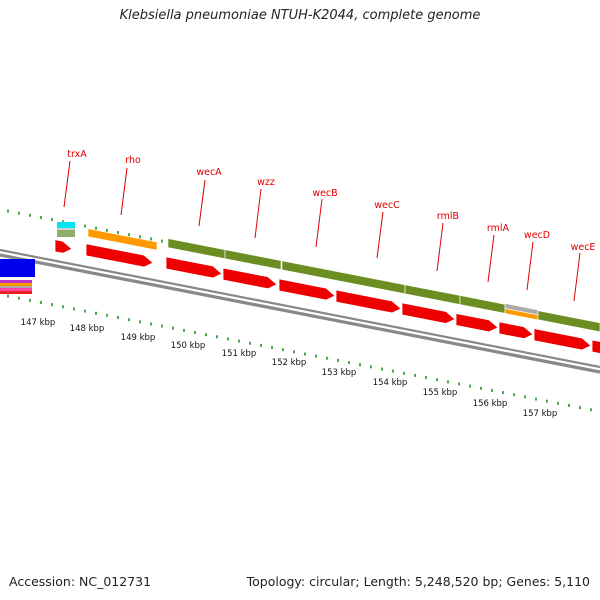 The image size is (600, 600). Describe the element at coordinates (324, 193) in the screenshot. I see `gene-label-4: wecB` at that location.